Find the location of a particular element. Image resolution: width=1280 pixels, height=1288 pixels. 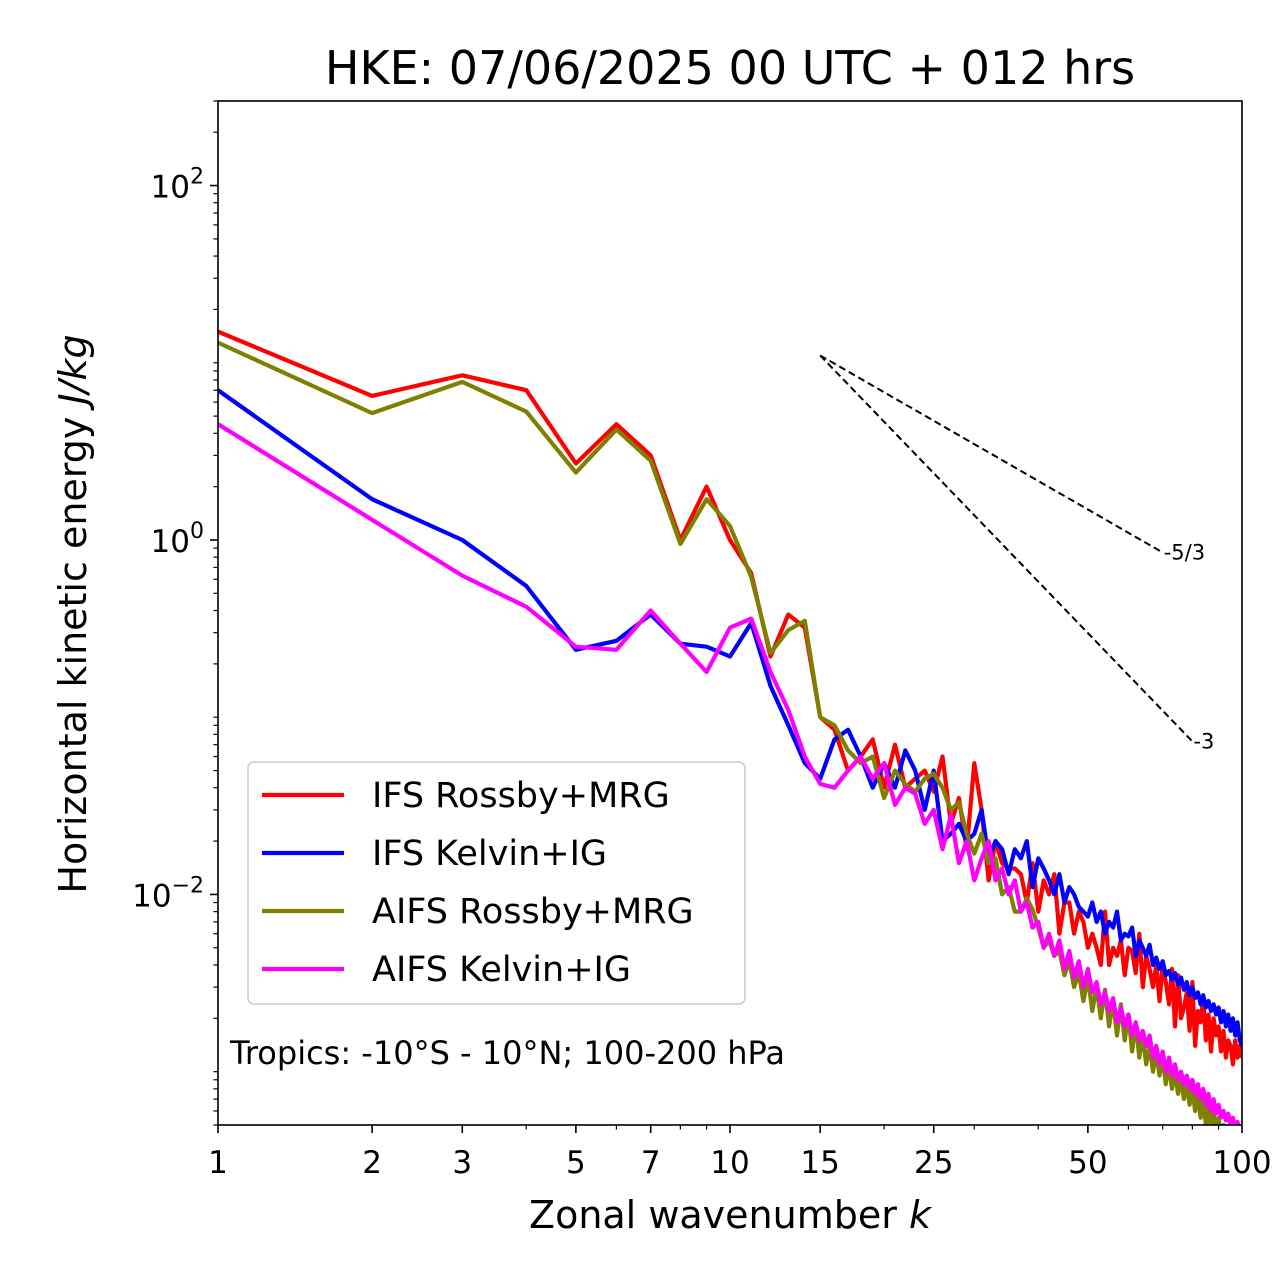

y-tick-label: 10⁻² is located at coordinates (168, 893).